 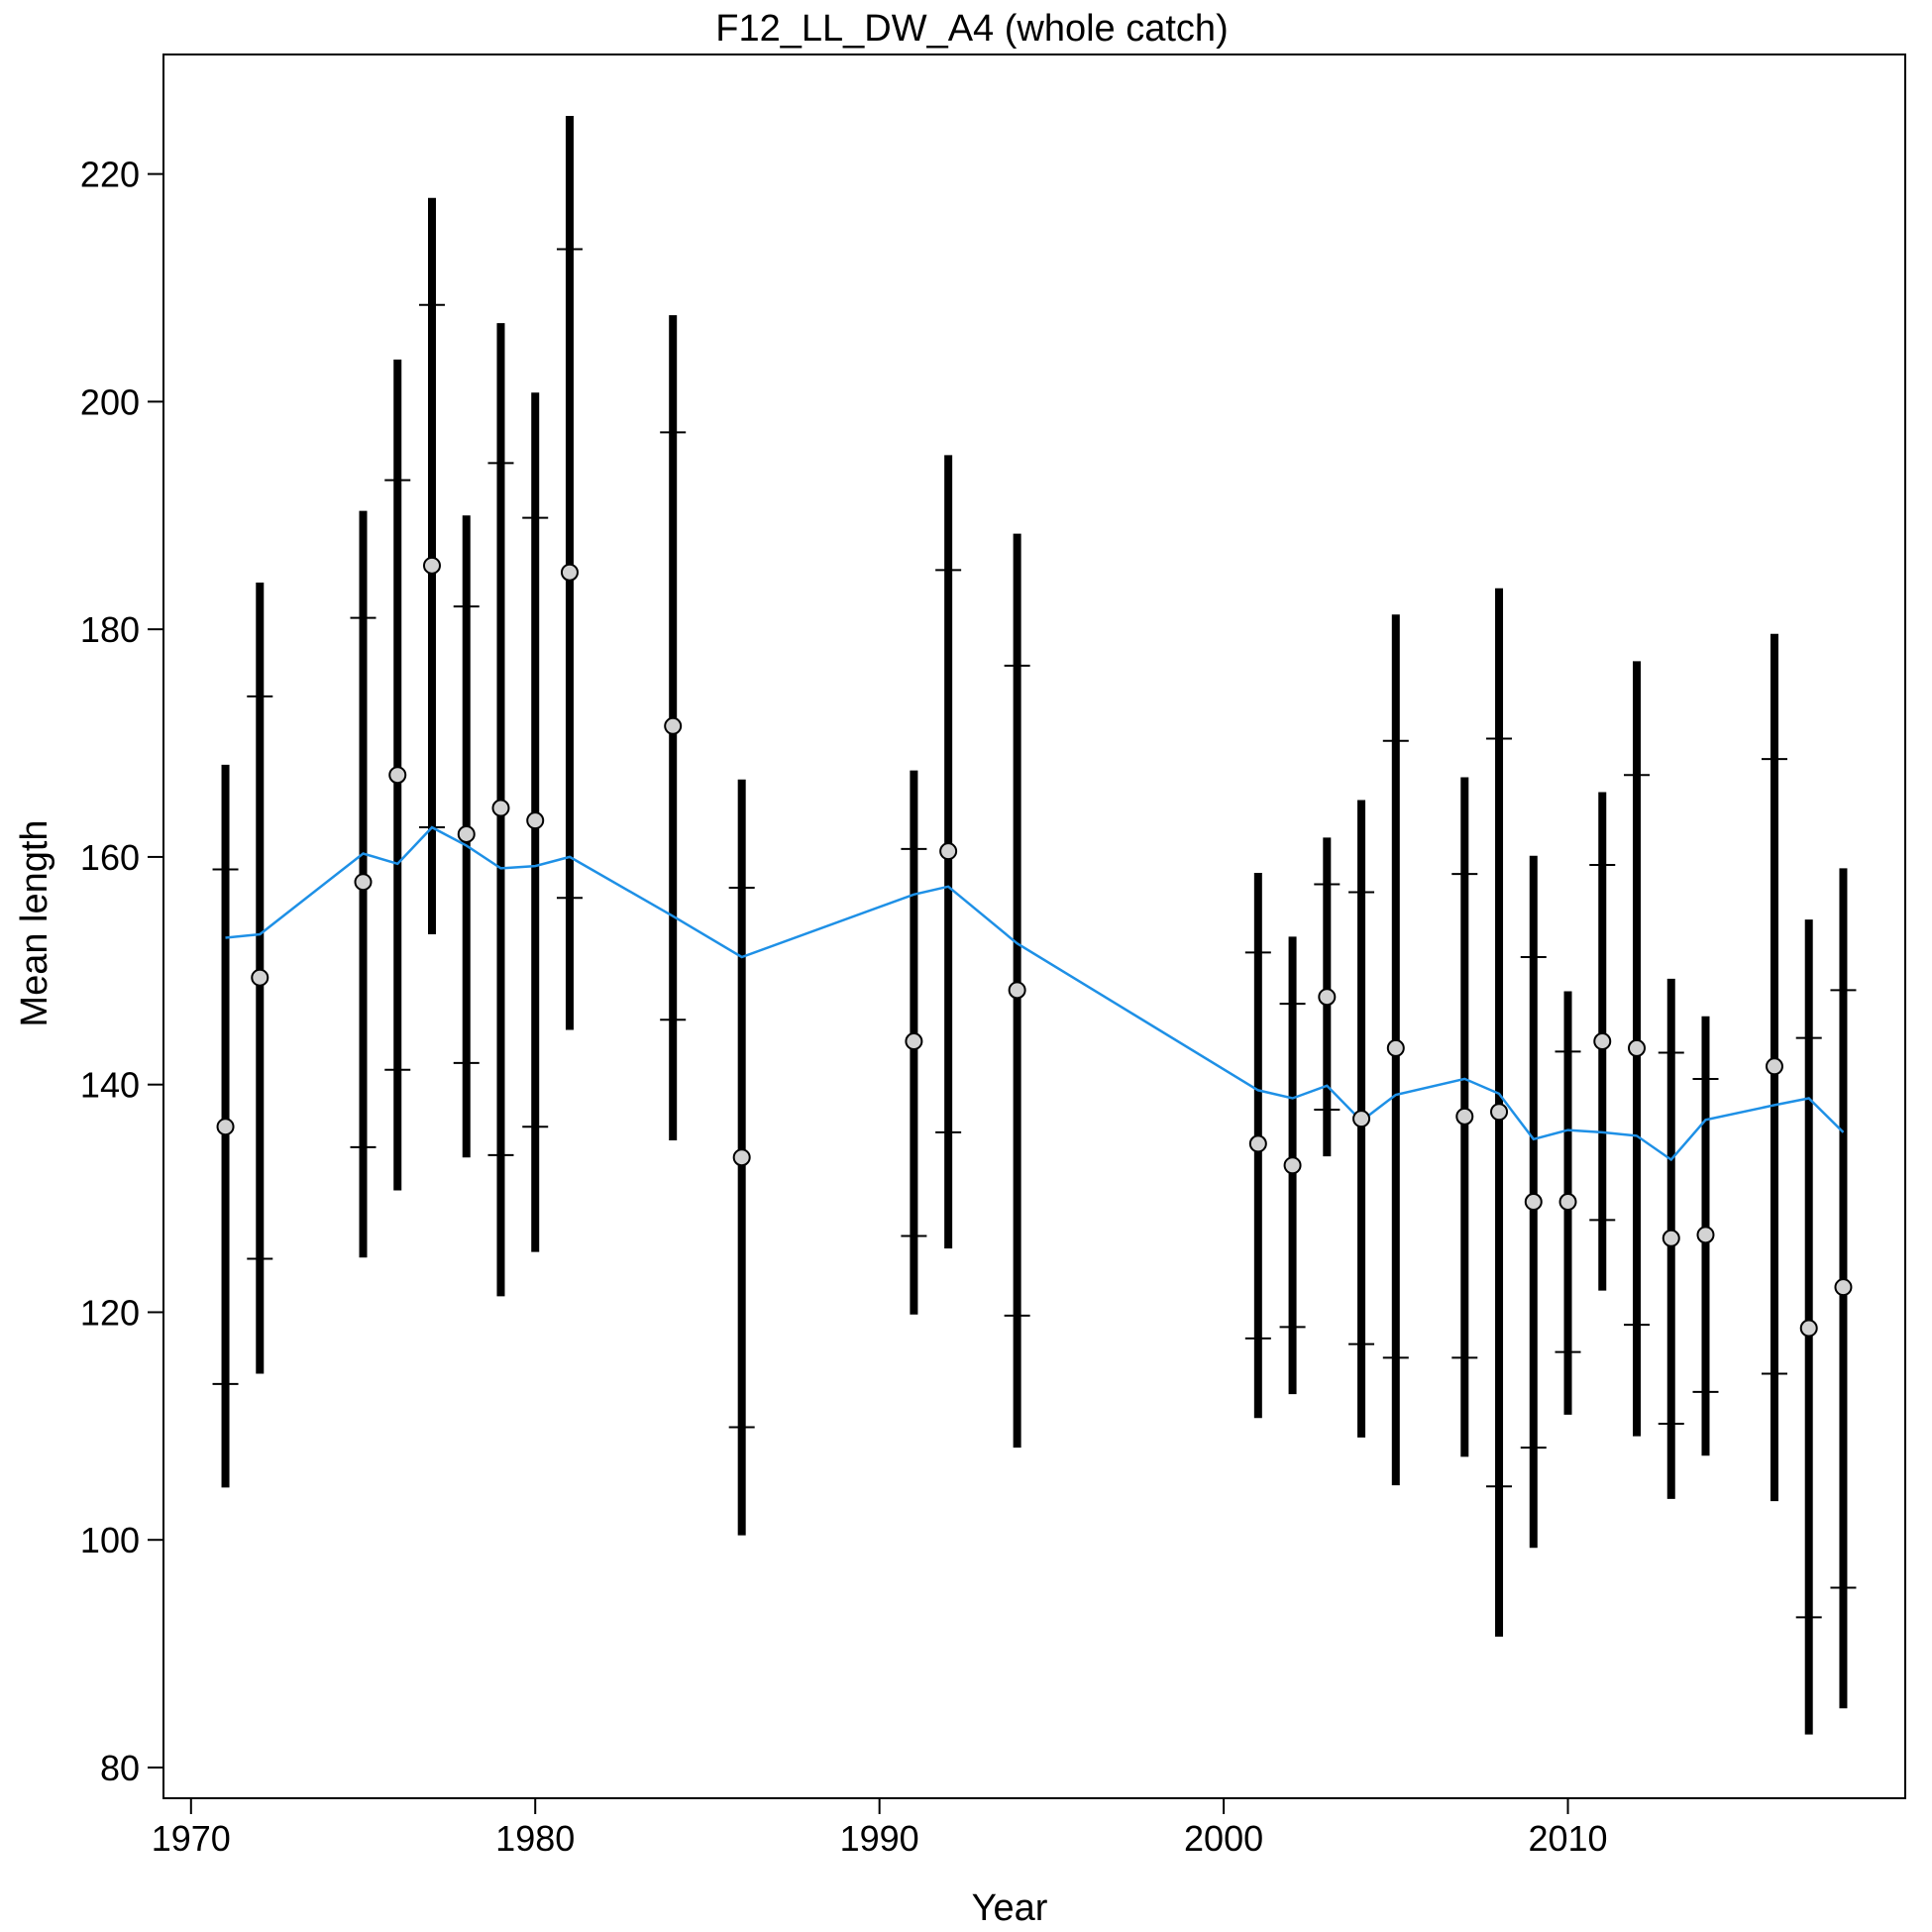 I want to click on x-tick-label: 1990, so click(x=879, y=1839).